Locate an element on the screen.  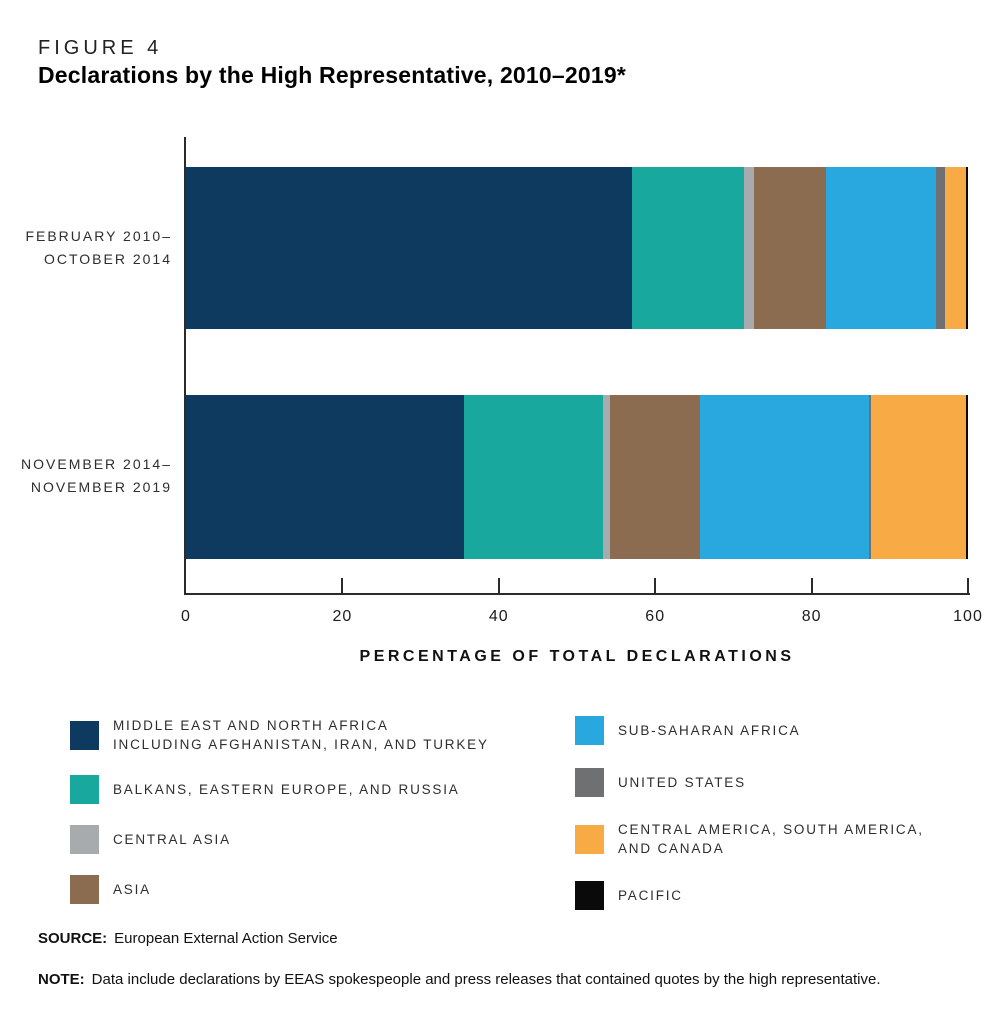
source-label: SOURCE: is located at coordinates (73, 938).